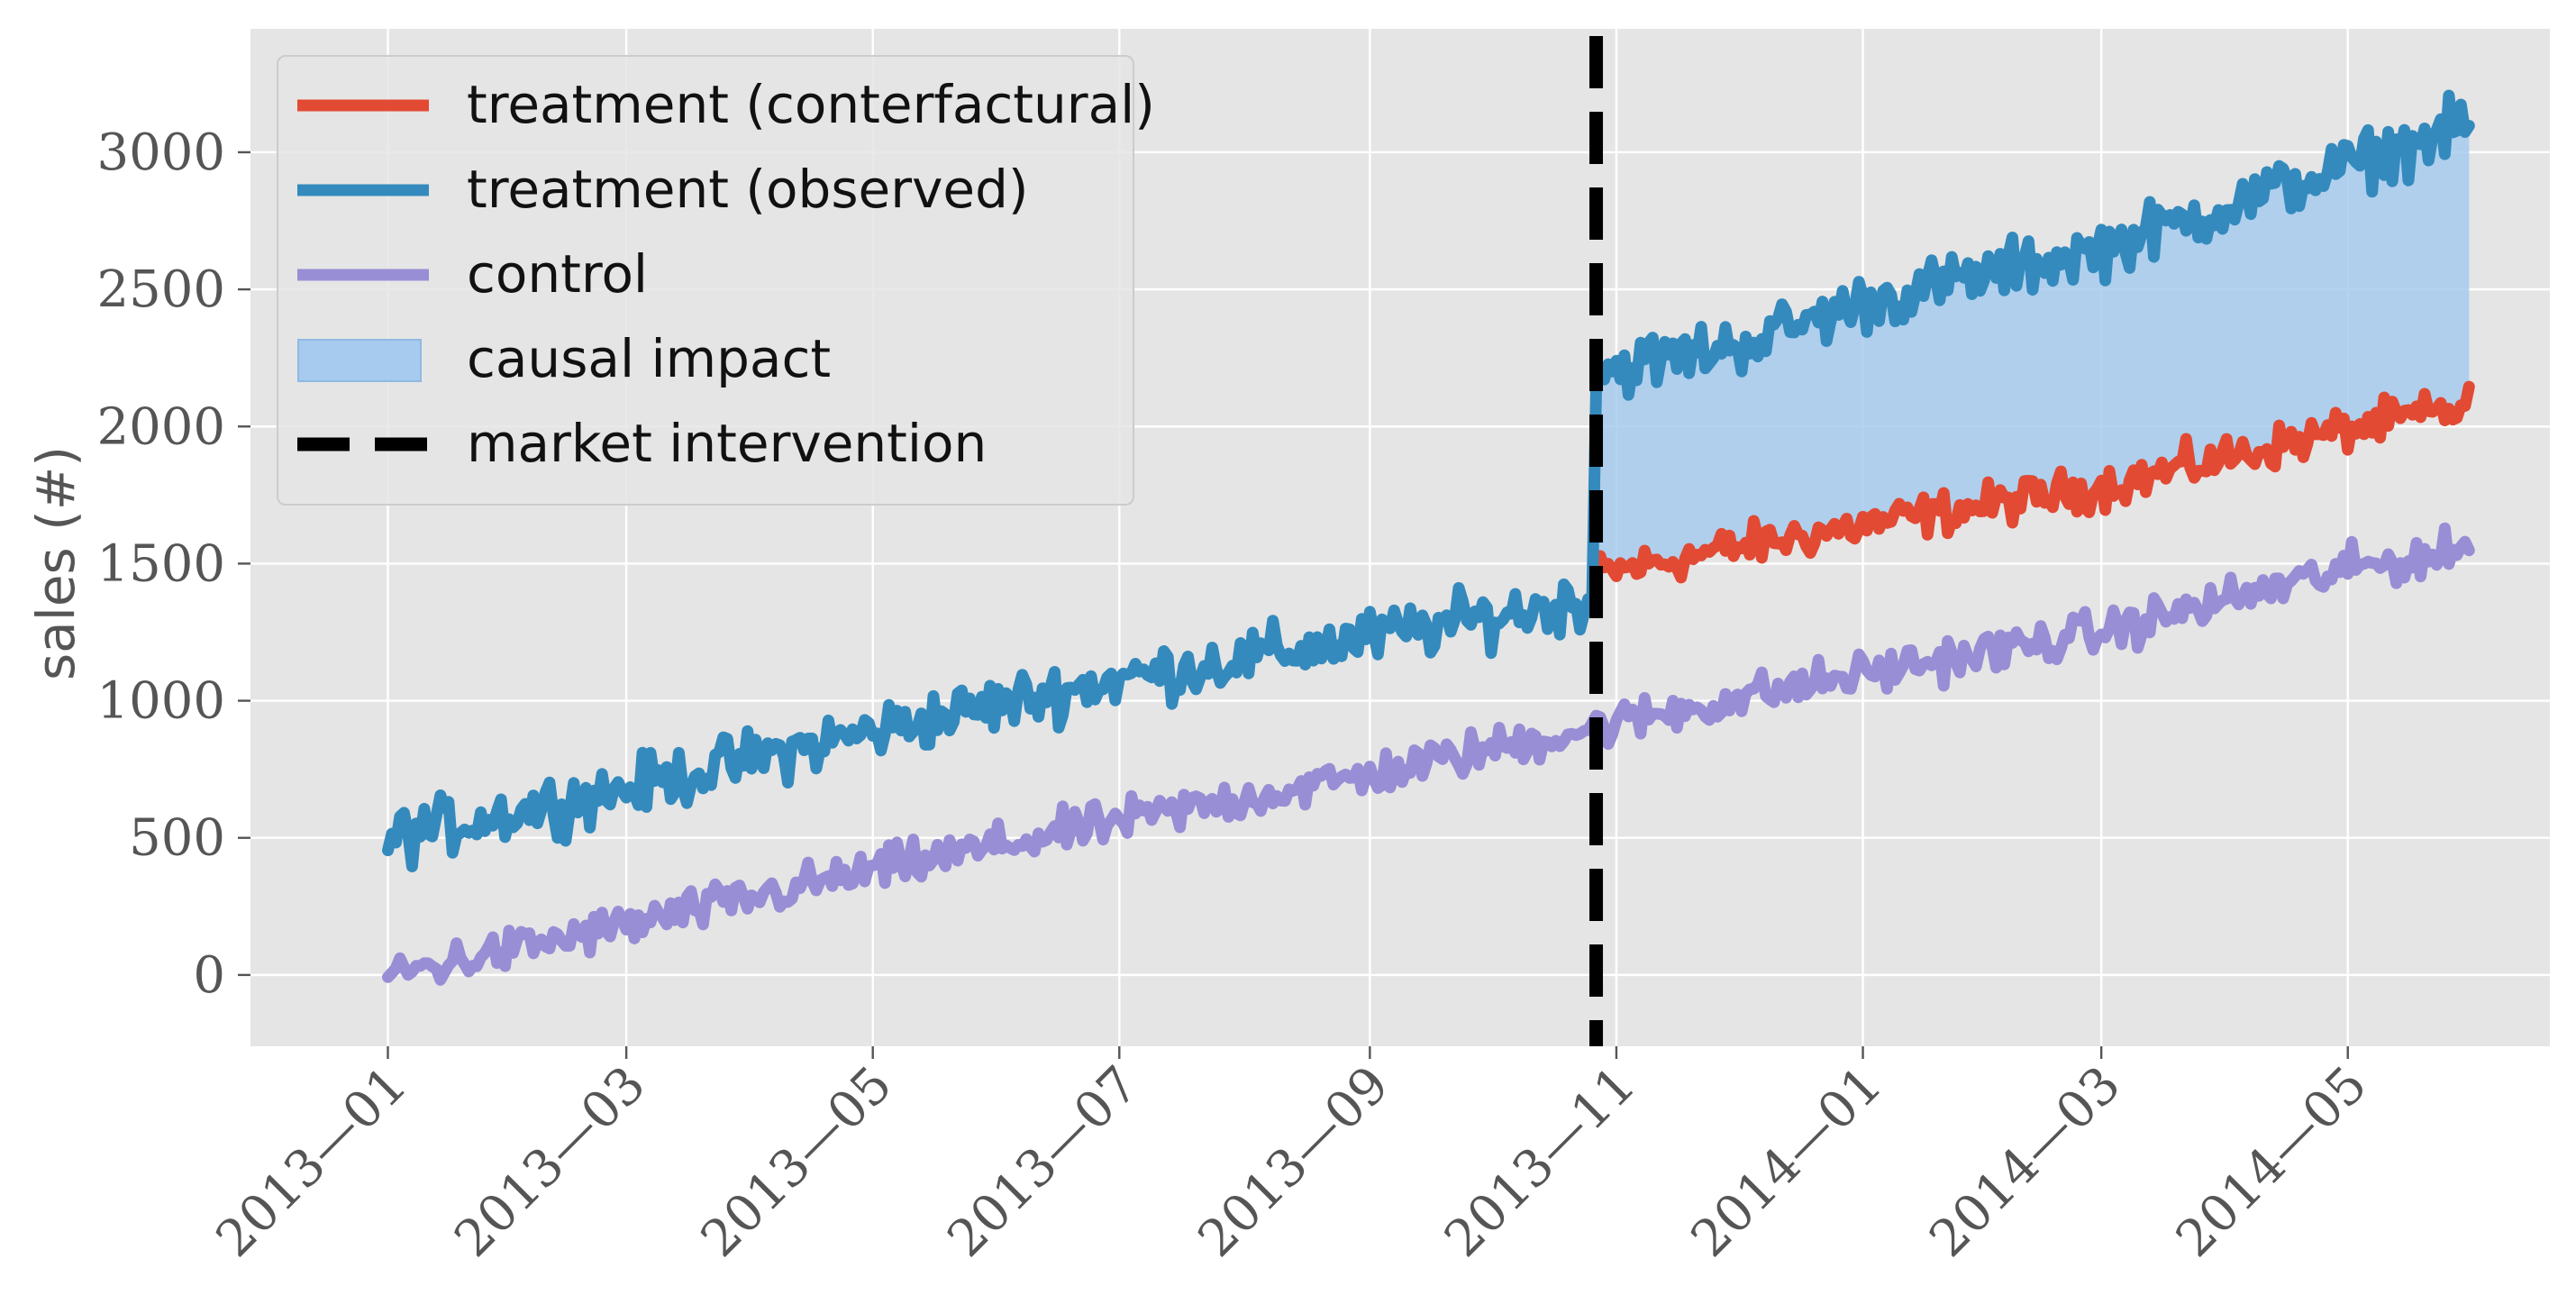 Image resolution: width=2576 pixels, height=1295 pixels. I want to click on legend-item-causal-impact: causal impact, so click(564, 358).